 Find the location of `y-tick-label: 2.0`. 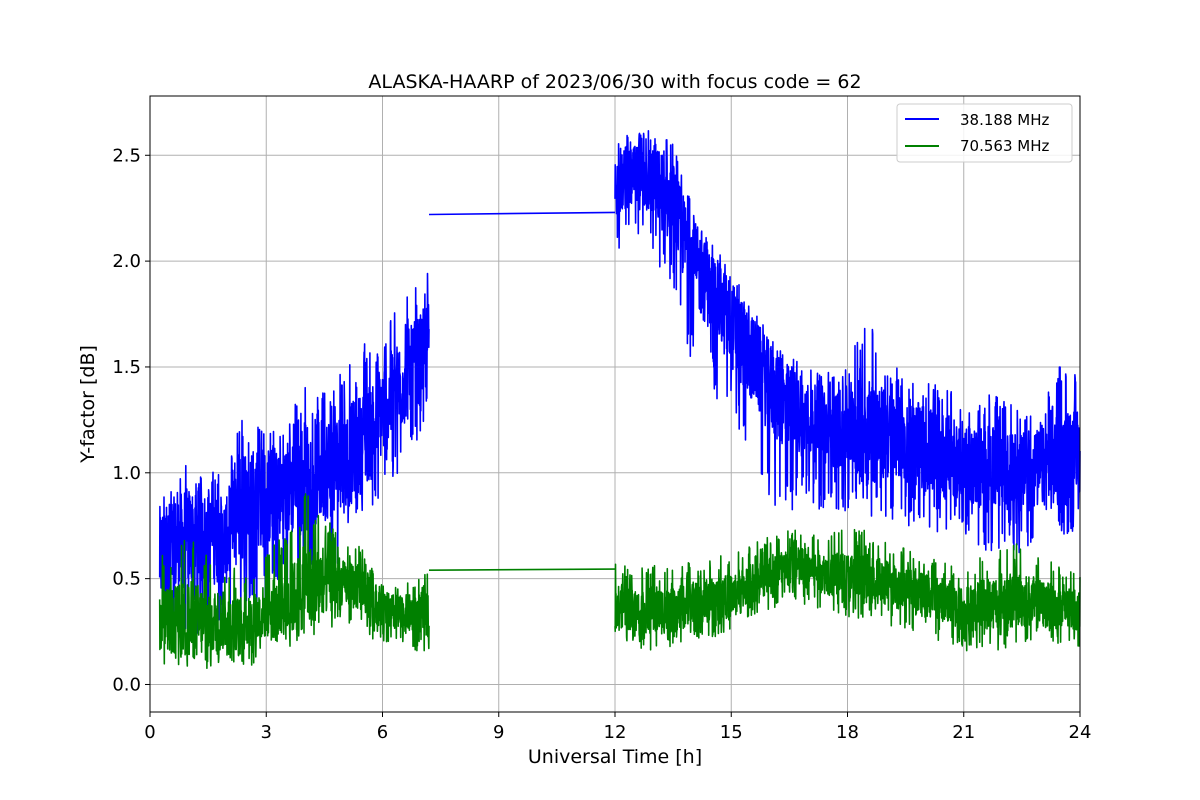

y-tick-label: 2.0 is located at coordinates (126, 261).